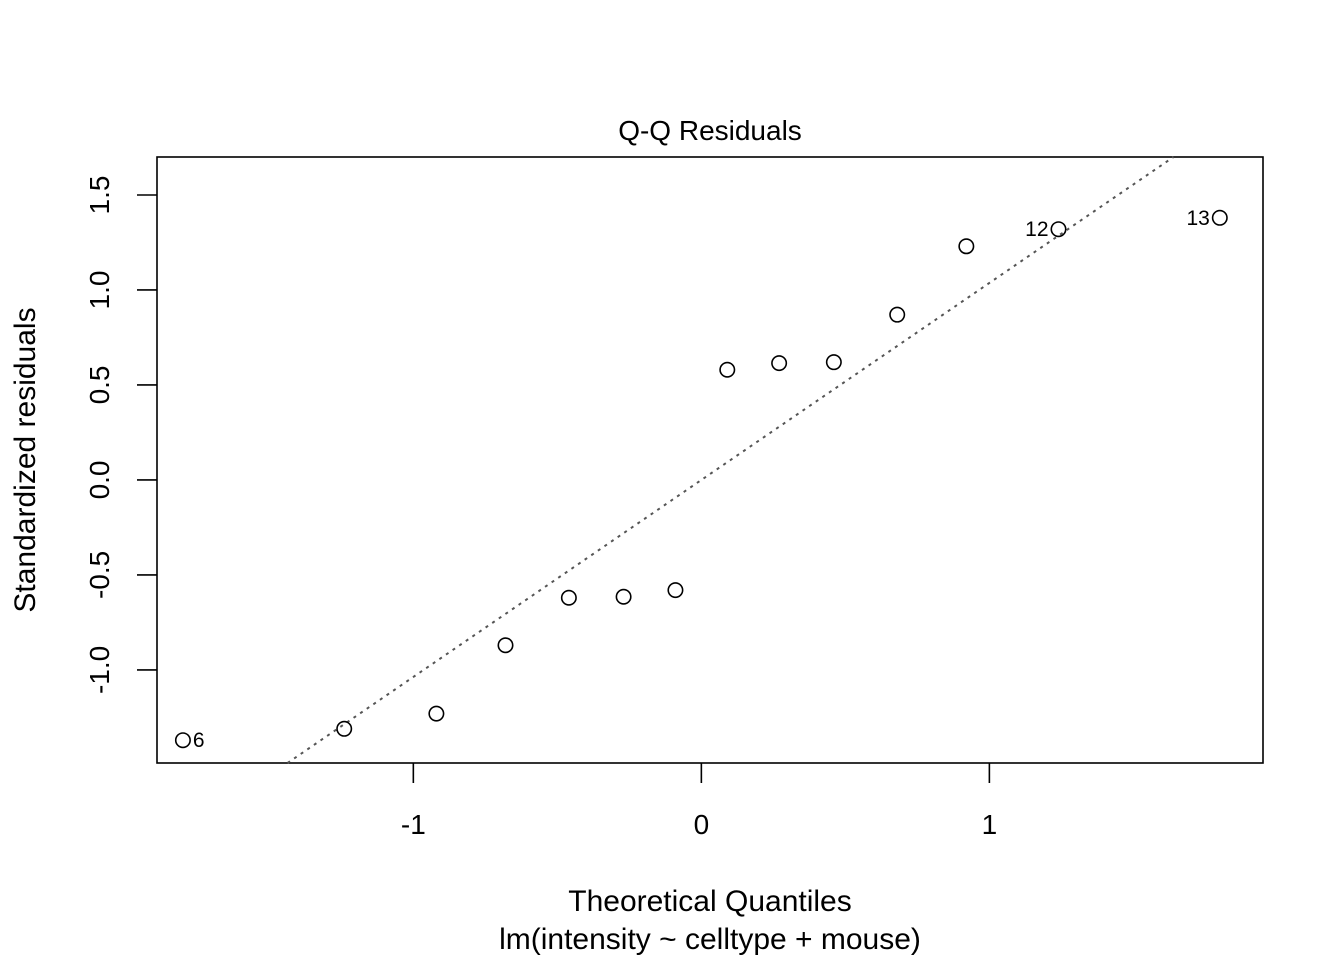 This screenshot has width=1344, height=960. Describe the element at coordinates (99, 575) in the screenshot. I see `y-tick-label: -0.5` at that location.